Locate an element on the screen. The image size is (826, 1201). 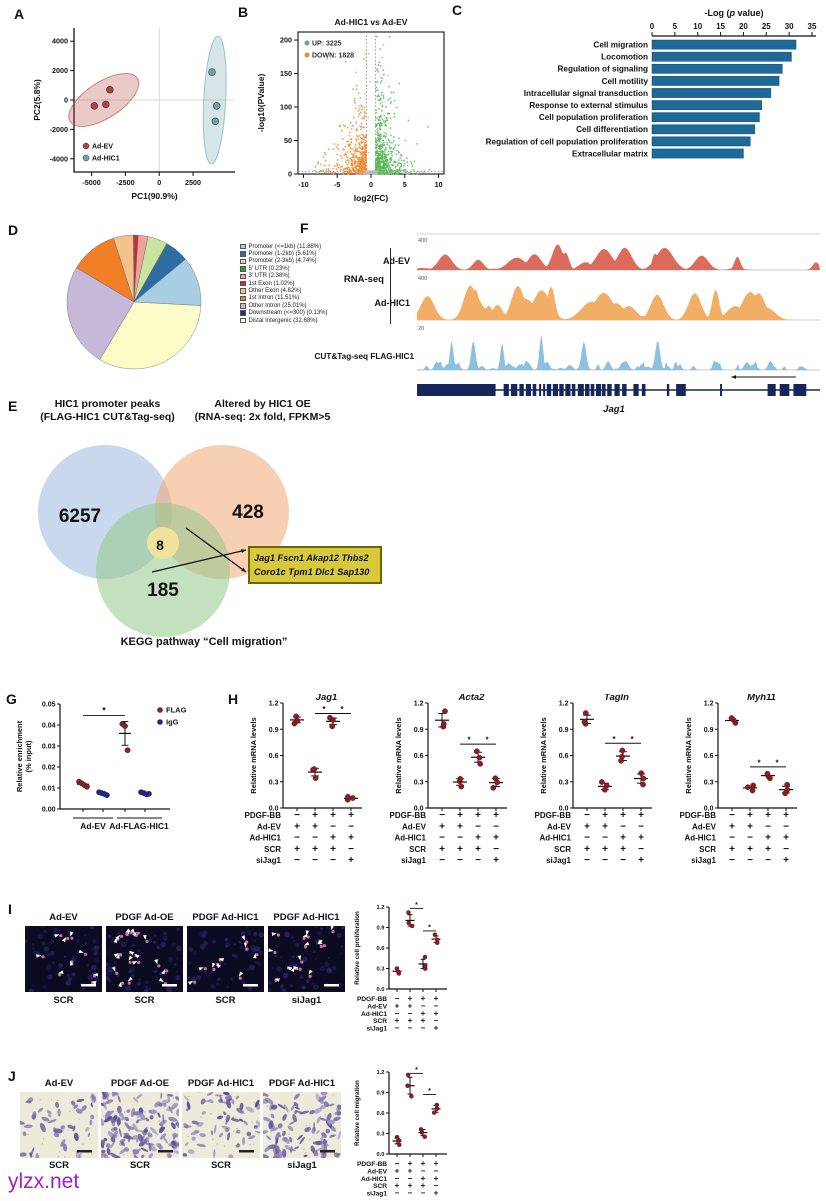
venn-diagram: 6257 428 185 8 is located at coordinates (212, 555).